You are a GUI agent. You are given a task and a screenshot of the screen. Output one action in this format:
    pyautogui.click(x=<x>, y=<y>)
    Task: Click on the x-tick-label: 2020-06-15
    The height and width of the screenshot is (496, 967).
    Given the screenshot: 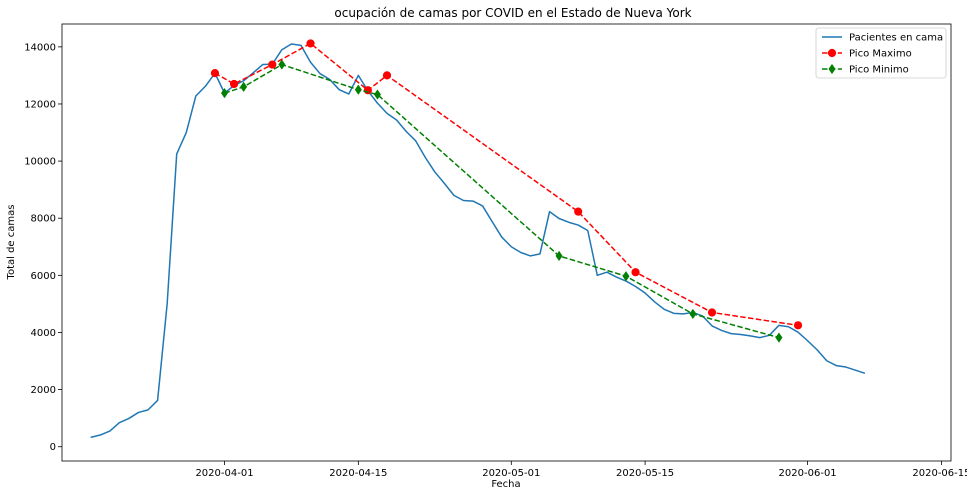 What is the action you would take?
    pyautogui.click(x=939, y=473)
    